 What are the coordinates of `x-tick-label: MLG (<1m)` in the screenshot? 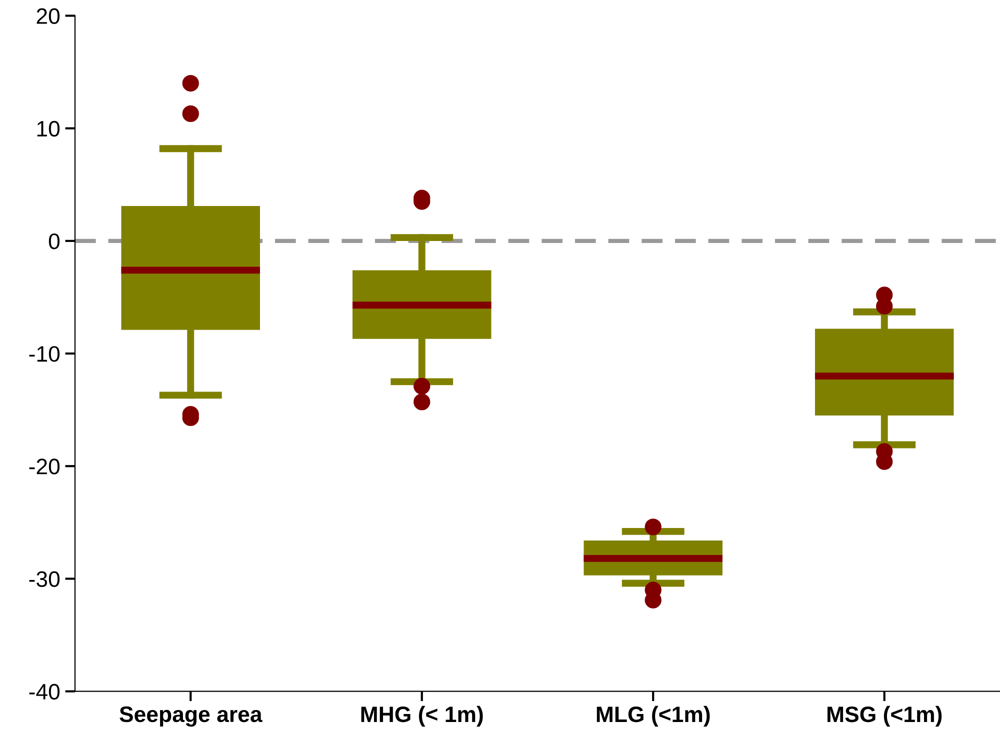 It's located at (653, 716).